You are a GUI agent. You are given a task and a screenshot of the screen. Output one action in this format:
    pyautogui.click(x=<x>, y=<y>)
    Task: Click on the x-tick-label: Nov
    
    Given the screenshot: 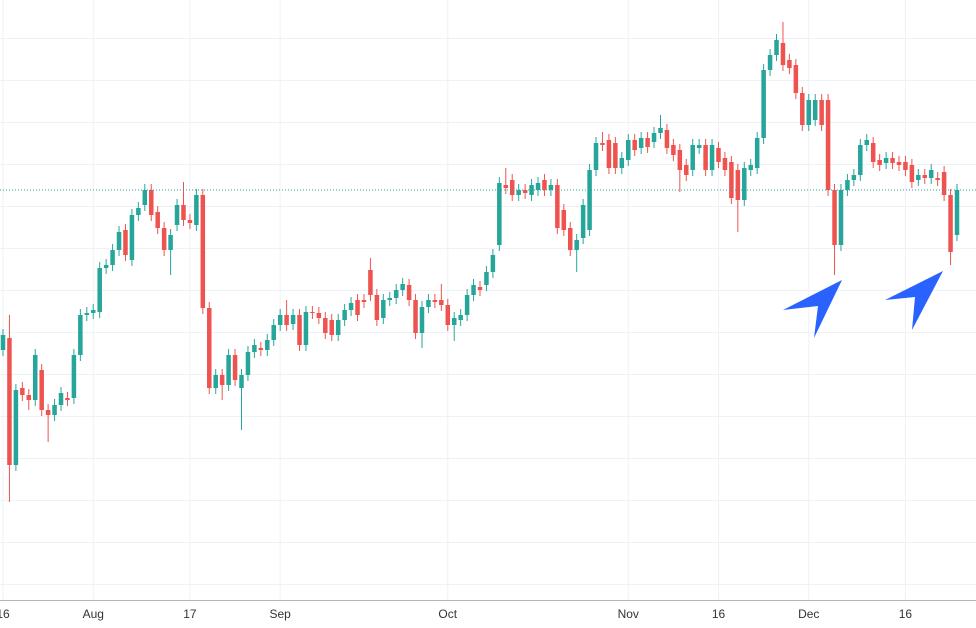 What is the action you would take?
    pyautogui.click(x=628, y=614)
    